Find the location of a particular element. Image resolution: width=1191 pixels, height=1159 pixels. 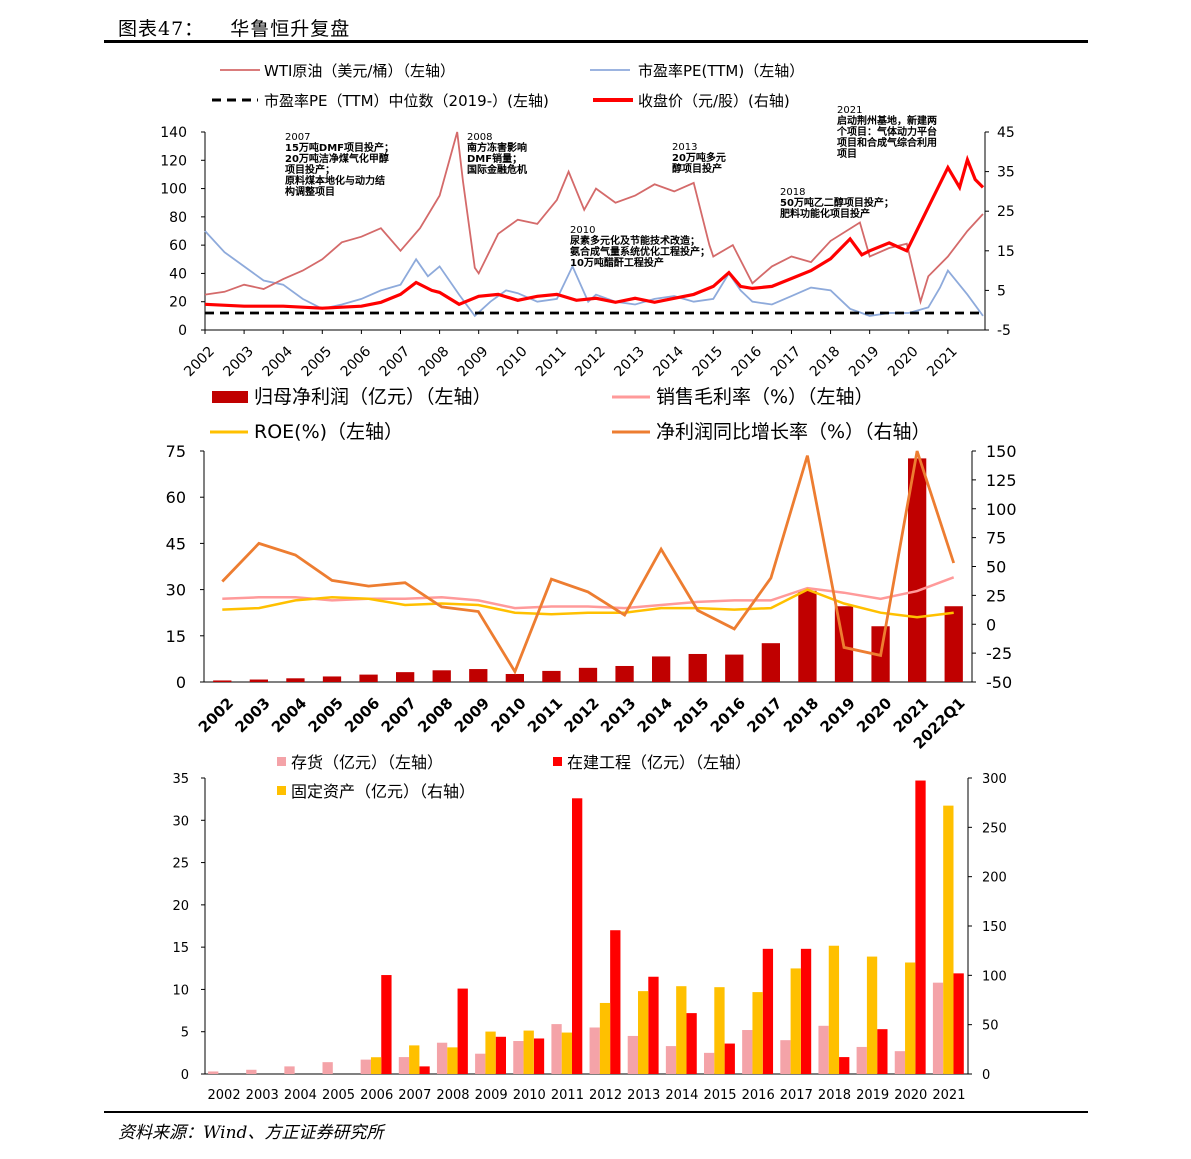

chart3-legend-inventory-label: 存货（亿元）（左轴） is located at coordinates (367, 762).